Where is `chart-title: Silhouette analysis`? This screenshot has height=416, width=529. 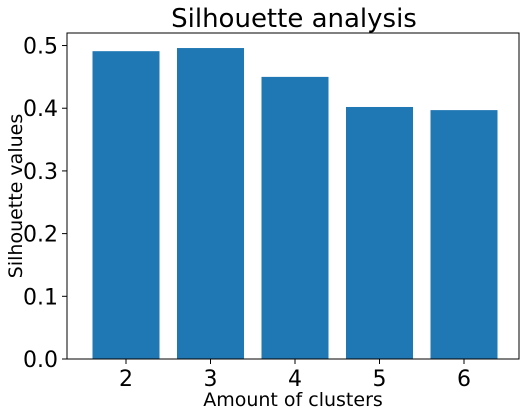 chart-title: Silhouette analysis is located at coordinates (294, 19).